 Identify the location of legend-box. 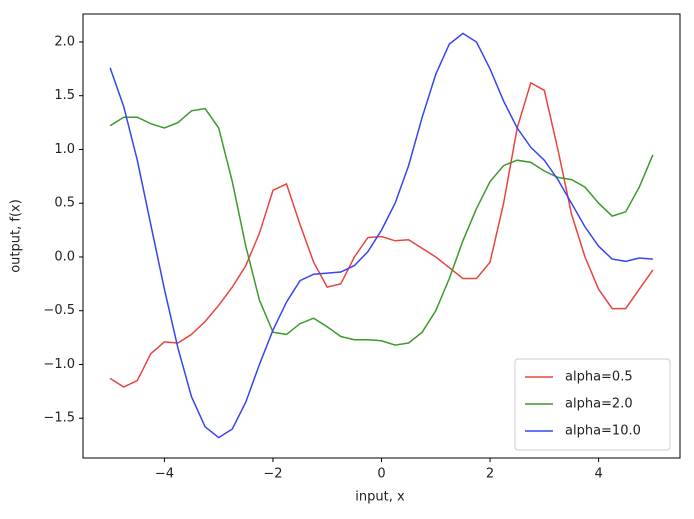
(592, 404).